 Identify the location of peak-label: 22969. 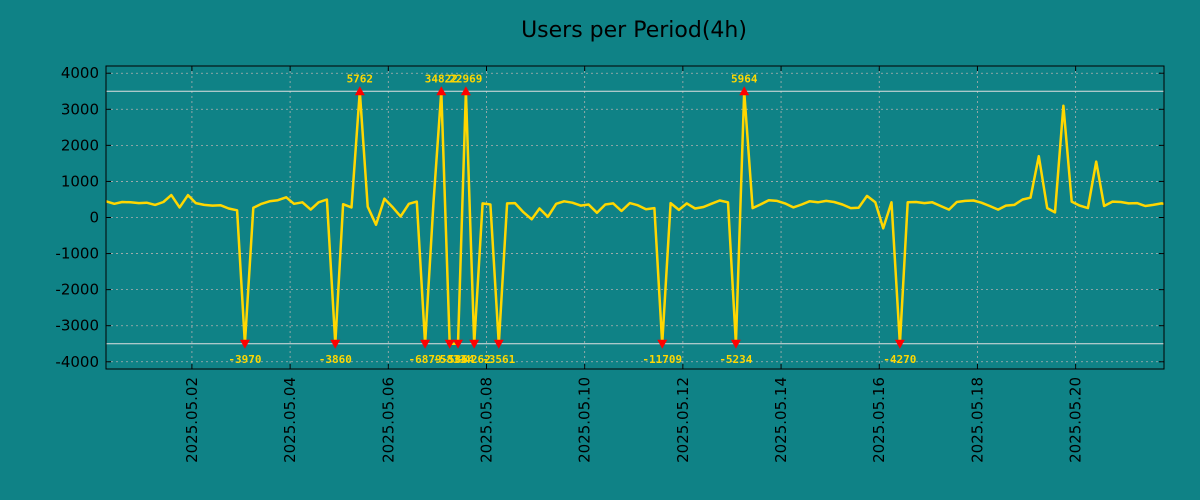
(465, 78).